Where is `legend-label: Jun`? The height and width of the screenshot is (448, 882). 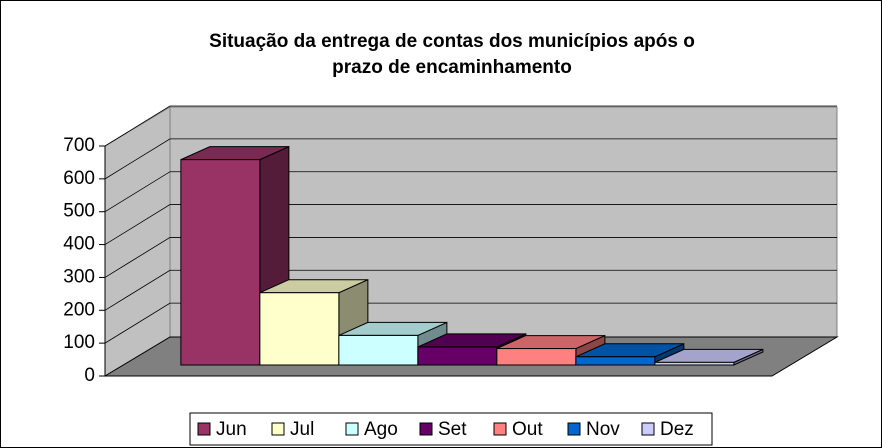
legend-label: Jun is located at coordinates (231, 429).